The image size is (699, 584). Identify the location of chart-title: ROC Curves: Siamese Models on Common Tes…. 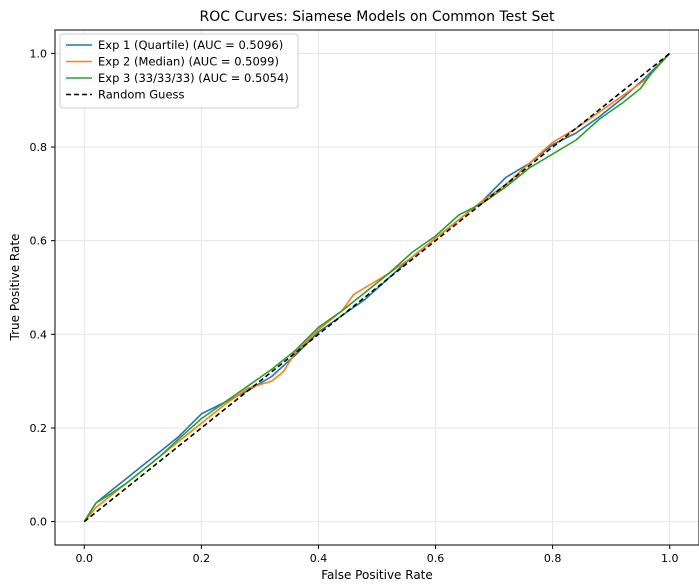
(377, 17).